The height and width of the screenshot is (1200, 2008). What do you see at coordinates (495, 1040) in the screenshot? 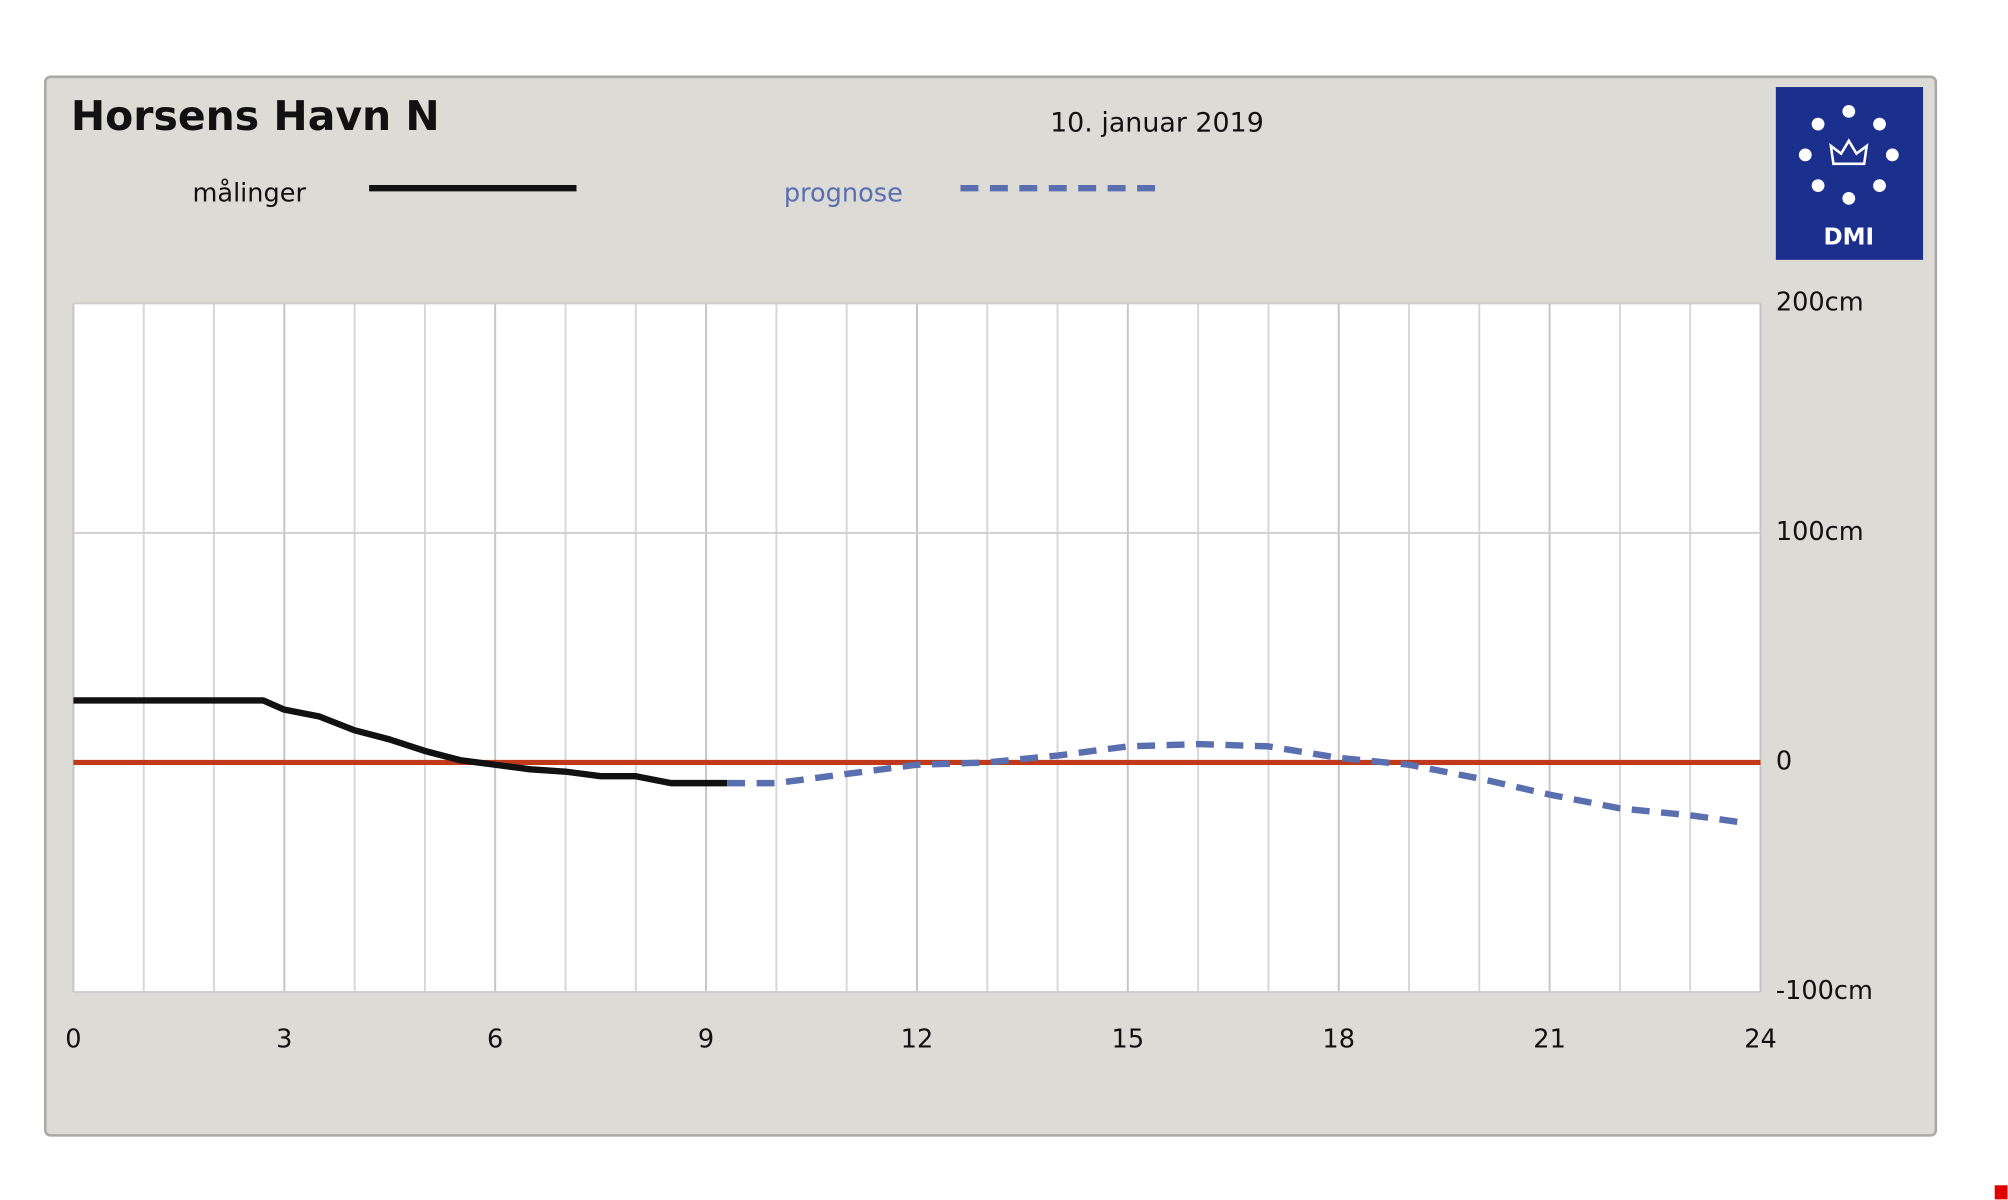
I see `x-tick-label: 6` at bounding box center [495, 1040].